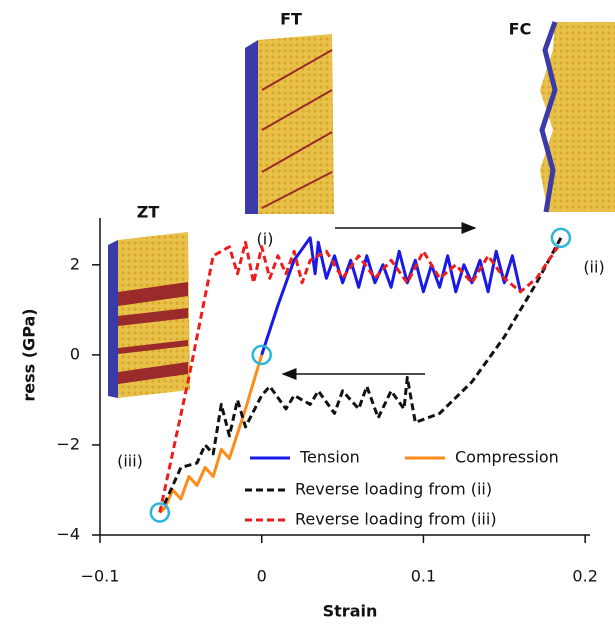  I want to click on y-tick-label: 2, so click(75, 263).